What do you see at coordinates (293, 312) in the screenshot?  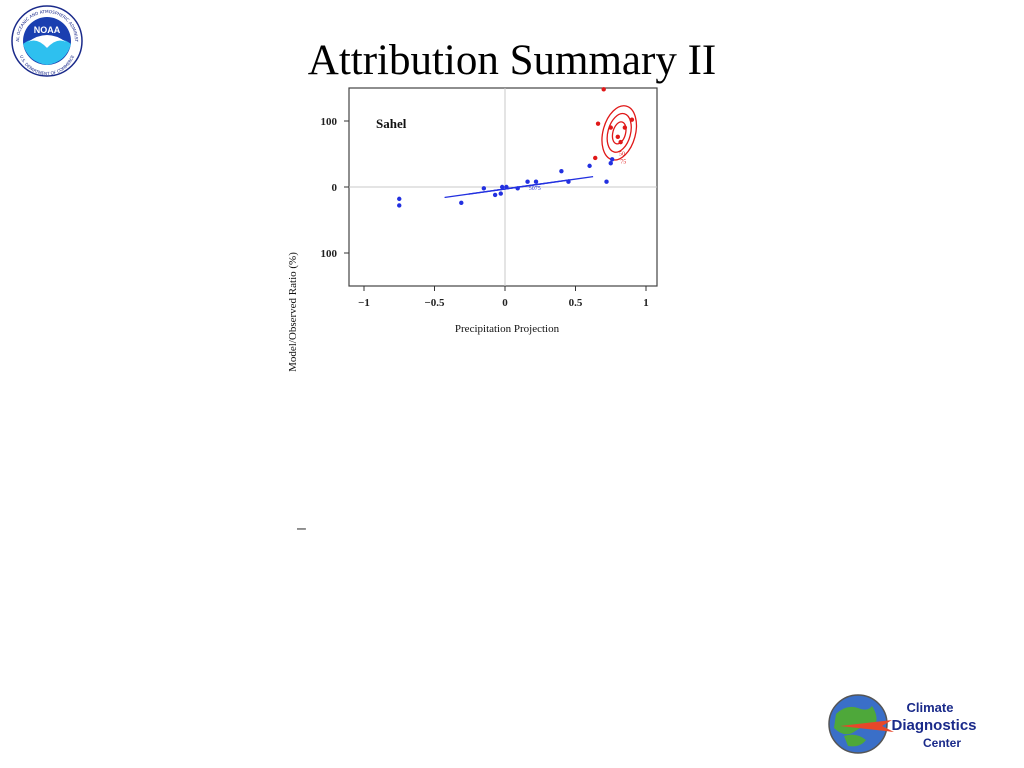 I see `y-axis-label: Model/Observed Ratio (%)` at bounding box center [293, 312].